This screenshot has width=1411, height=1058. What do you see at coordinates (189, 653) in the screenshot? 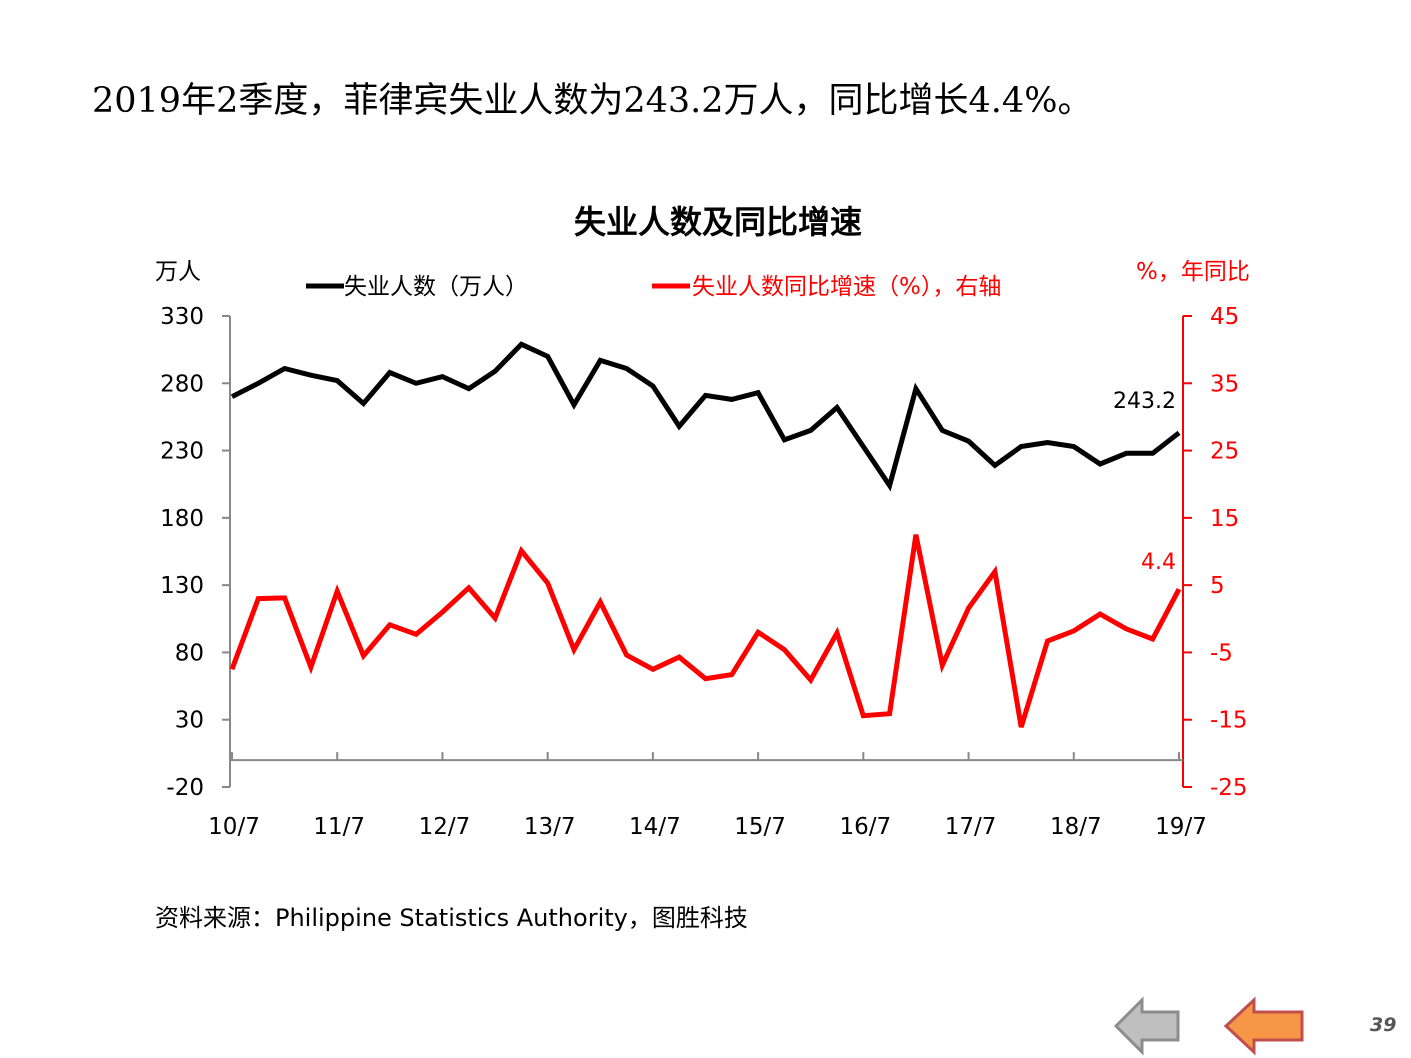
I see `left-tick-label: 80` at bounding box center [189, 653].